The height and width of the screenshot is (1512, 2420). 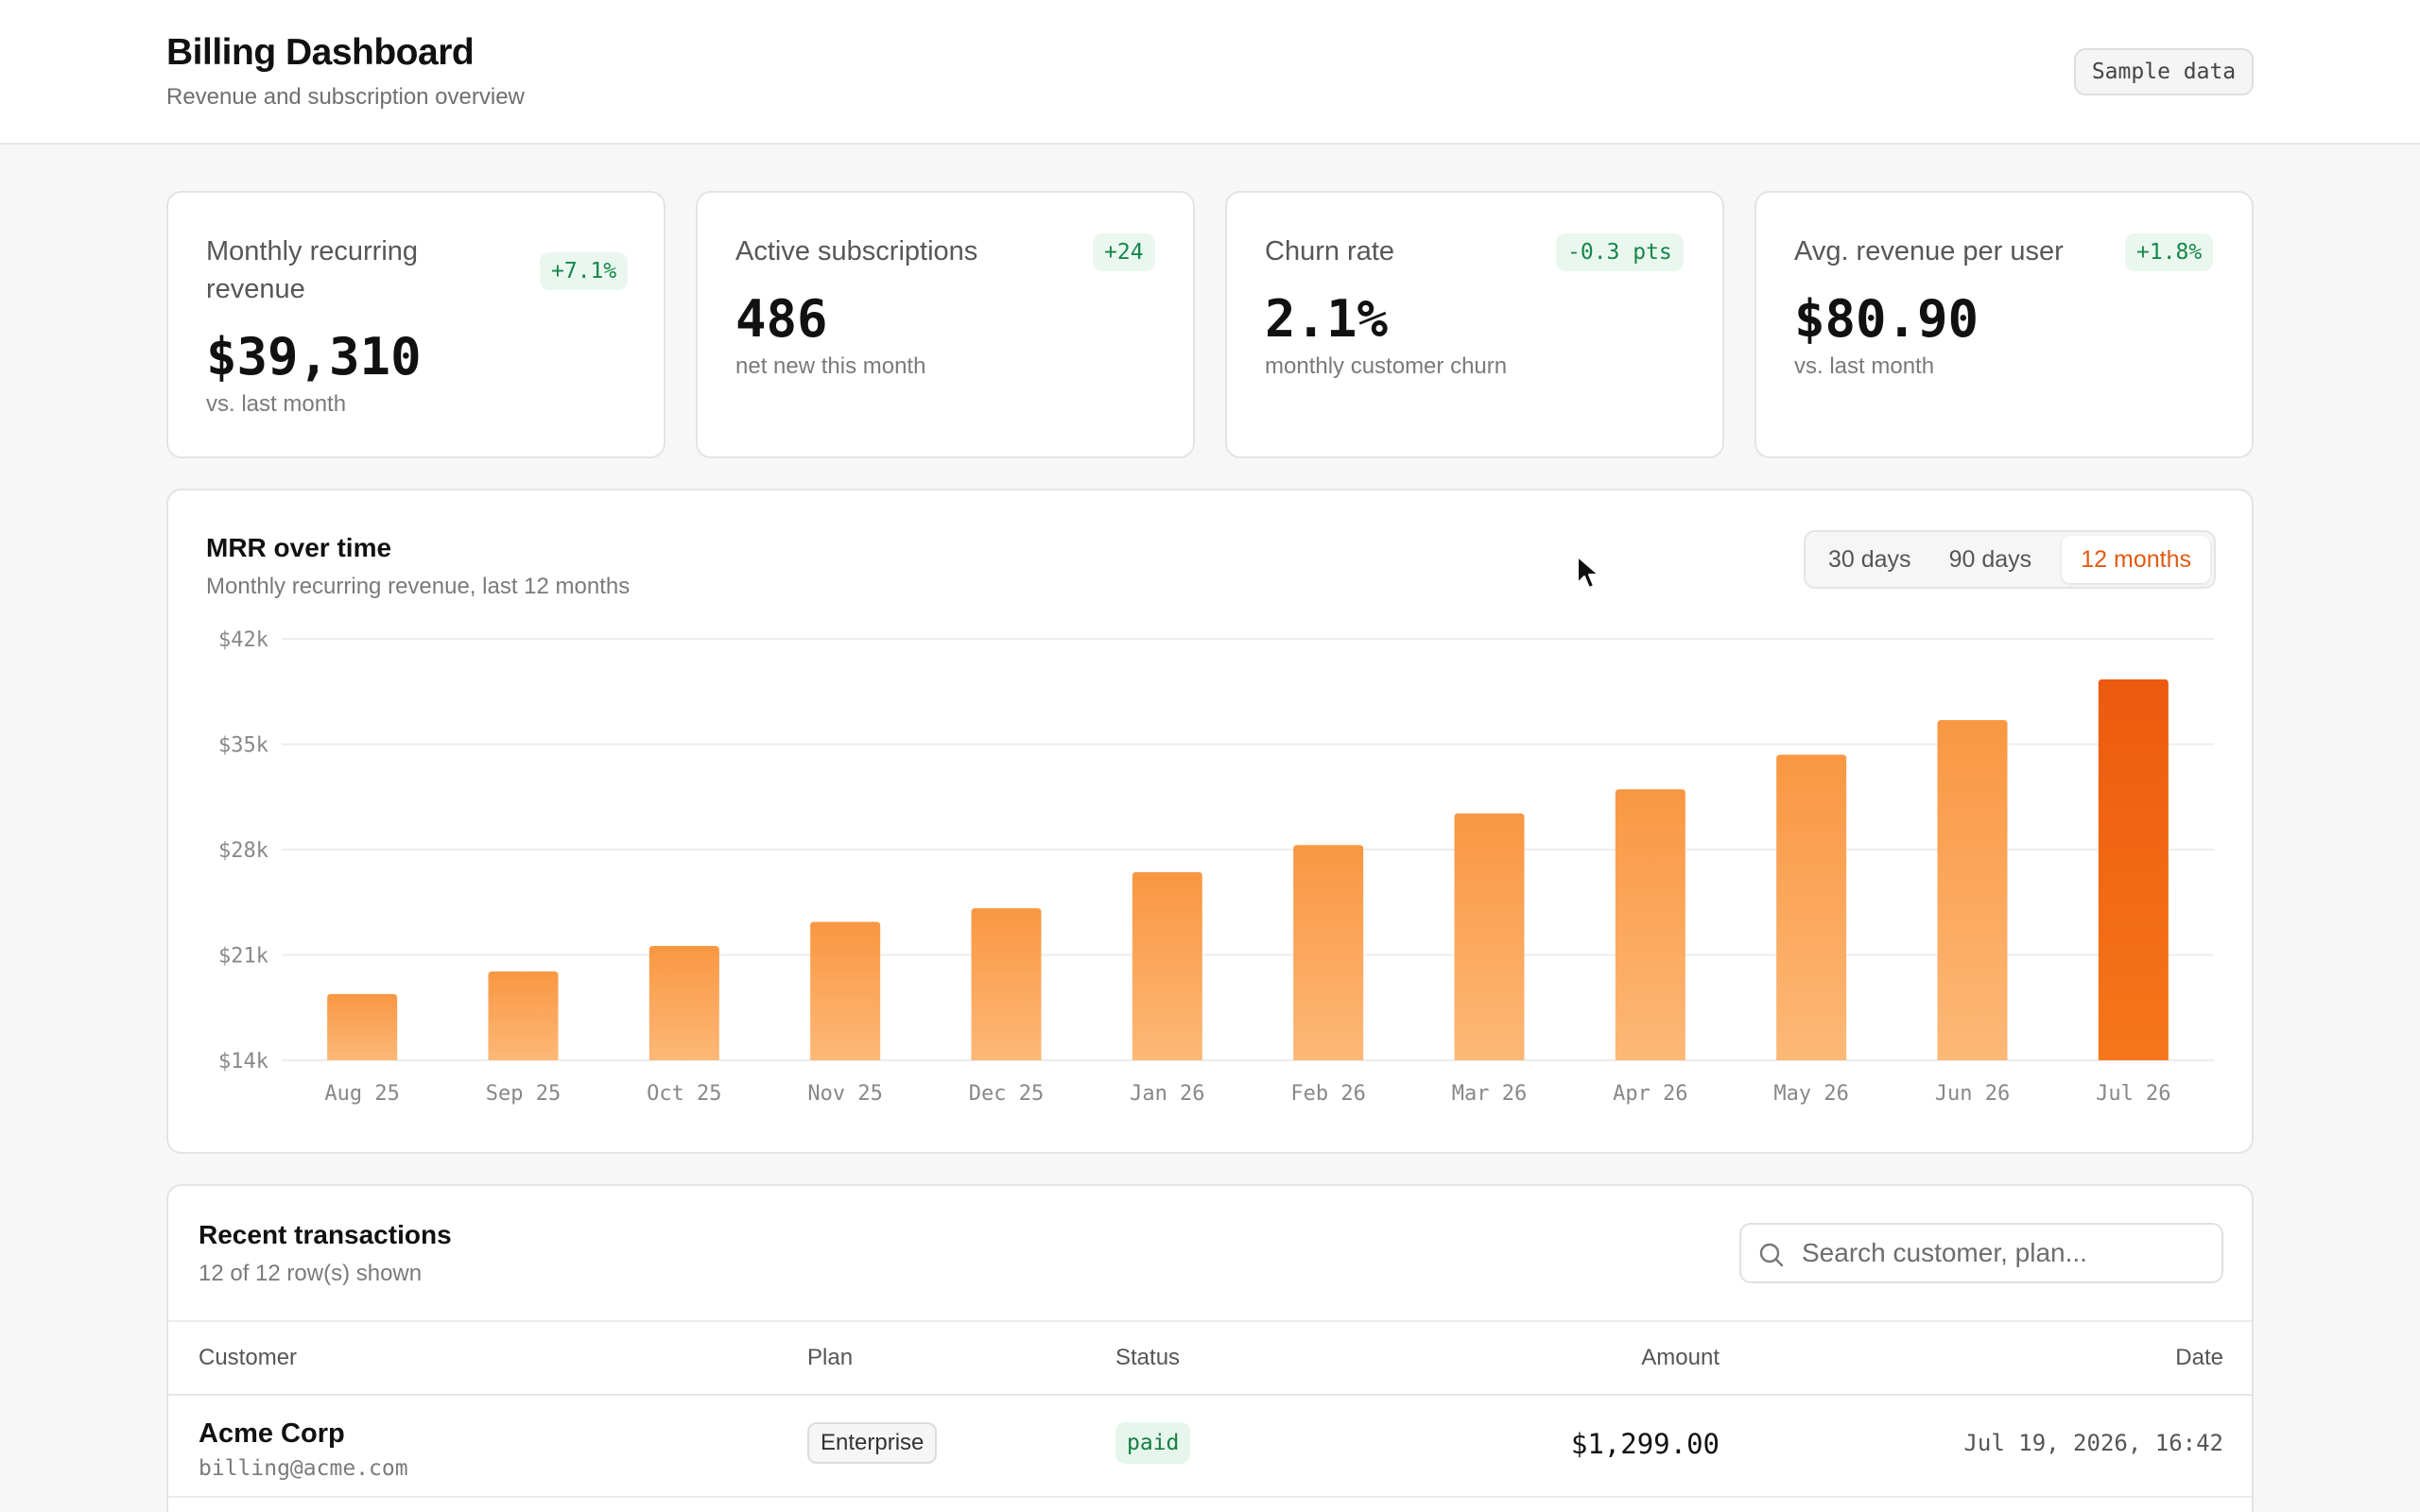 I want to click on y-tick-label: $21k, so click(x=243, y=957).